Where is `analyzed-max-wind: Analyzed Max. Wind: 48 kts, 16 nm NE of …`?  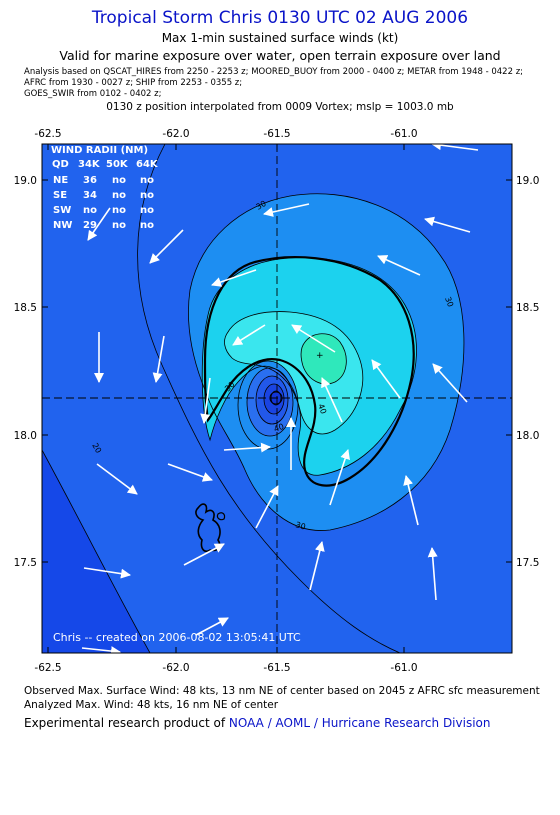 analyzed-max-wind: Analyzed Max. Wind: 48 kts, 16 nm NE of … is located at coordinates (151, 705).